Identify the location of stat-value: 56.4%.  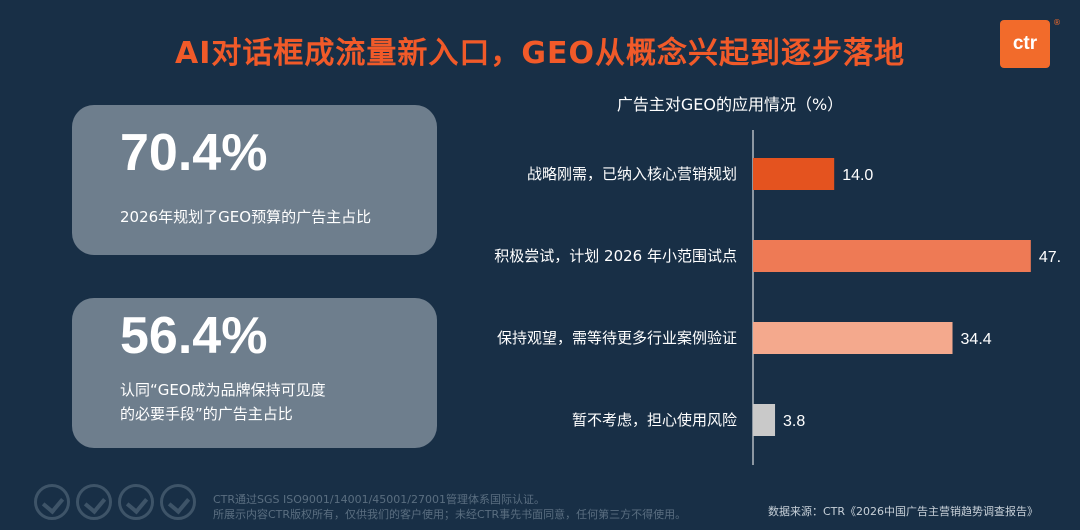
(194, 336).